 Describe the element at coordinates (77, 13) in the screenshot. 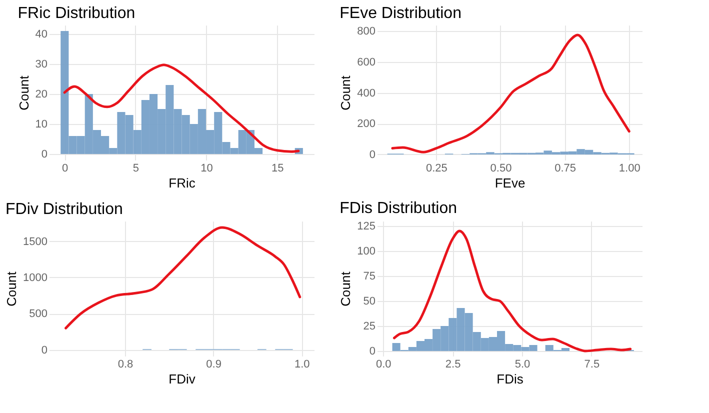

I see `chart-title: FRic Distribution` at that location.